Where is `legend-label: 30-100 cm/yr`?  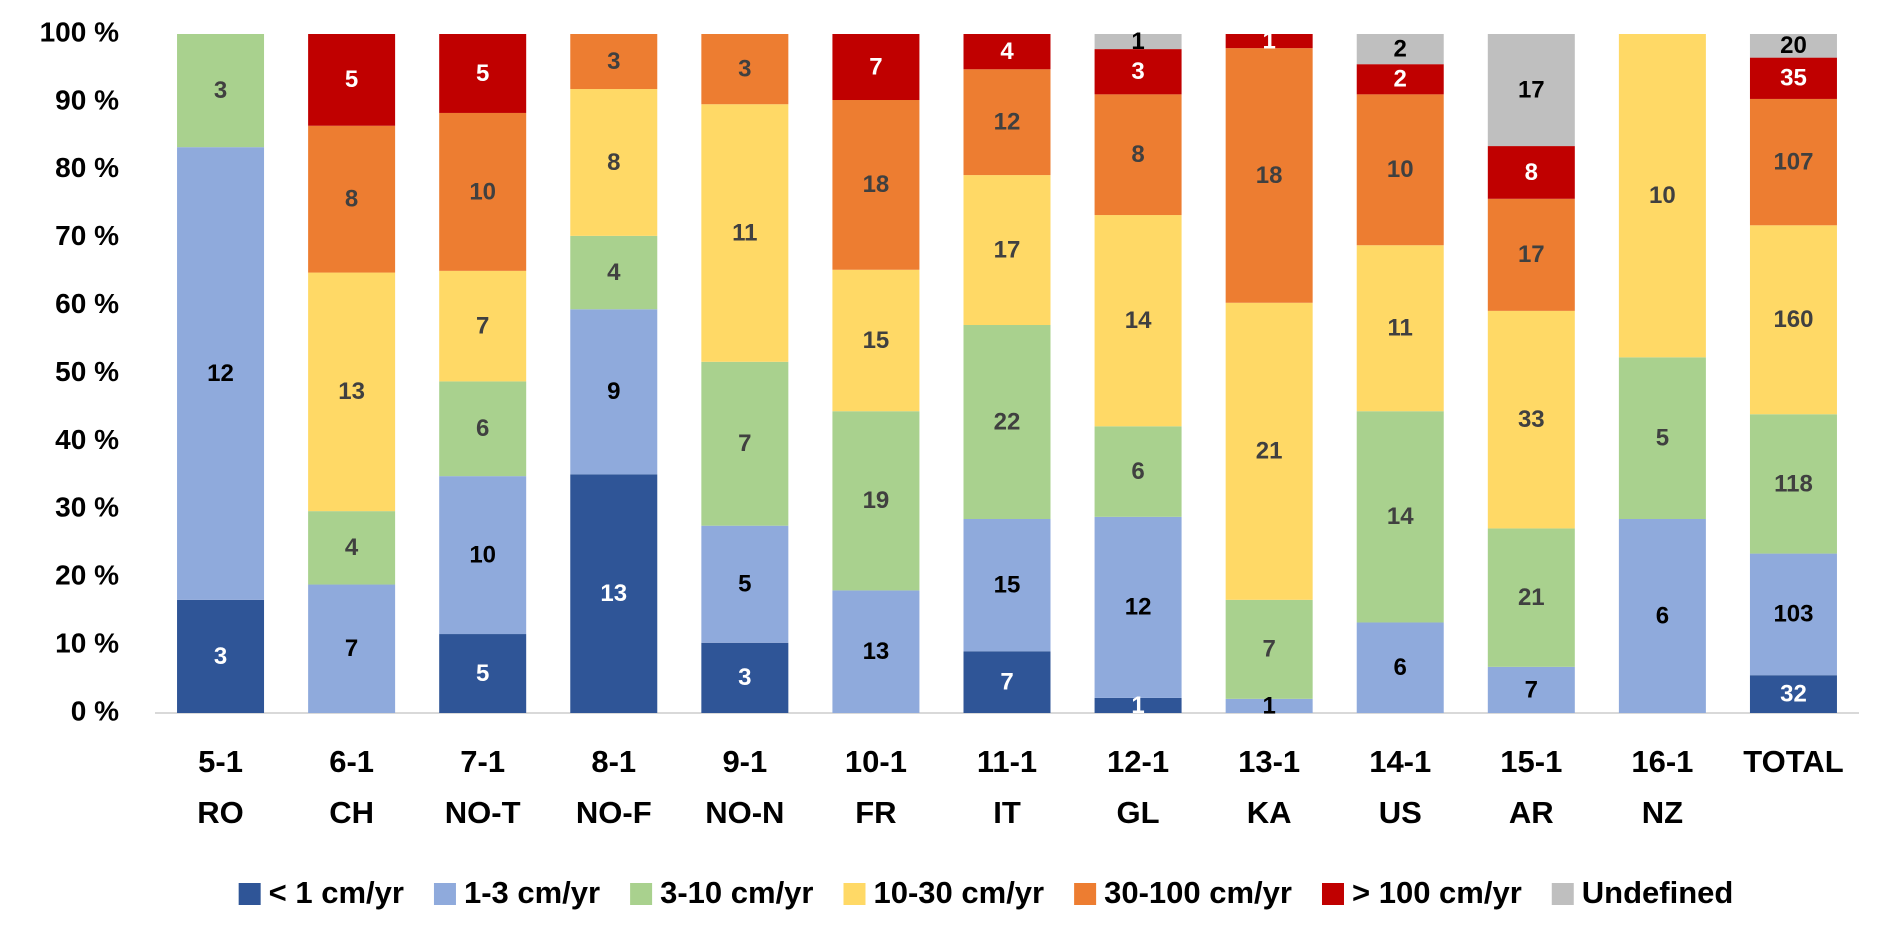
legend-label: 30-100 cm/yr is located at coordinates (1198, 892).